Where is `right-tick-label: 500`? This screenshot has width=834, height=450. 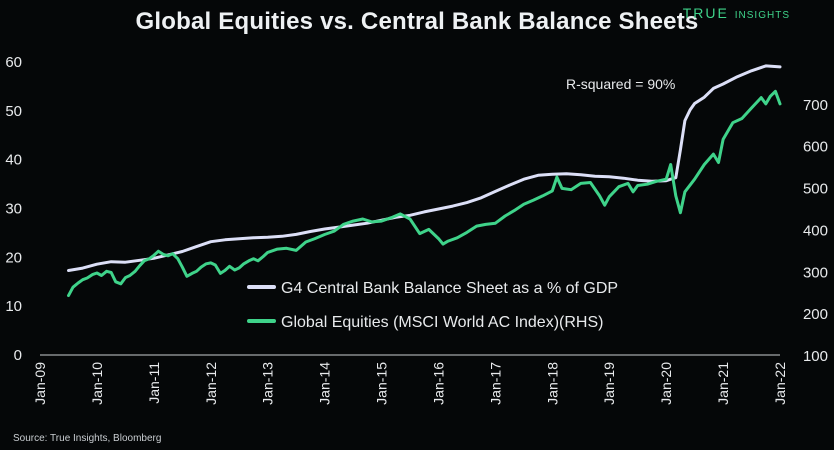
right-tick-label: 500 is located at coordinates (815, 189).